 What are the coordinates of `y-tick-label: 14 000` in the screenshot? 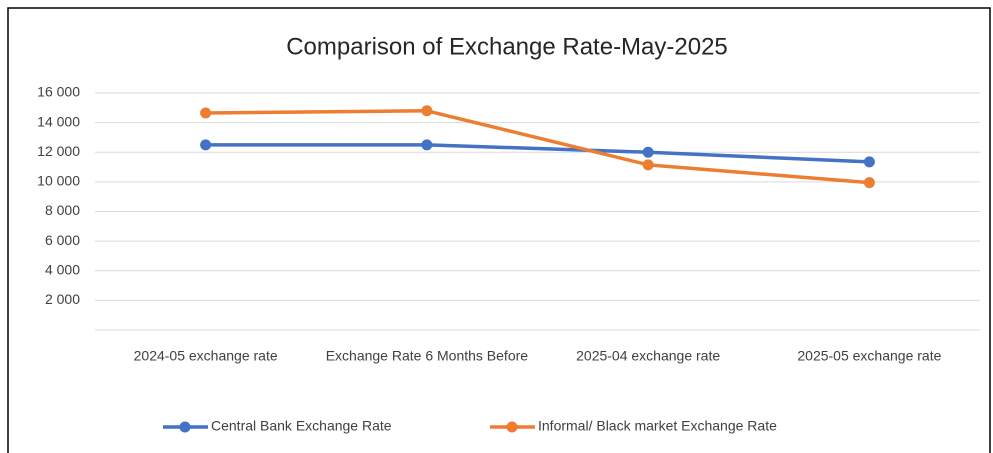 It's located at (58, 121).